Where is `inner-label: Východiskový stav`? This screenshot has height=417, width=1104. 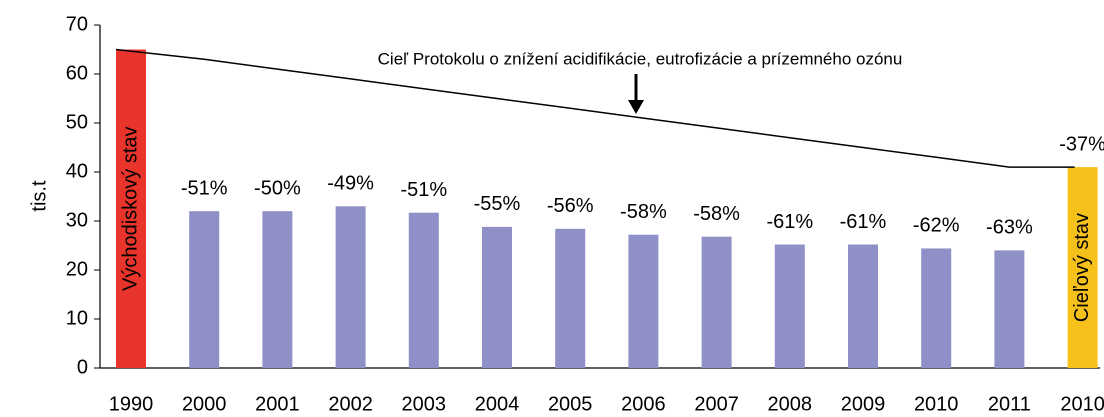 inner-label: Východiskový stav is located at coordinates (130, 208).